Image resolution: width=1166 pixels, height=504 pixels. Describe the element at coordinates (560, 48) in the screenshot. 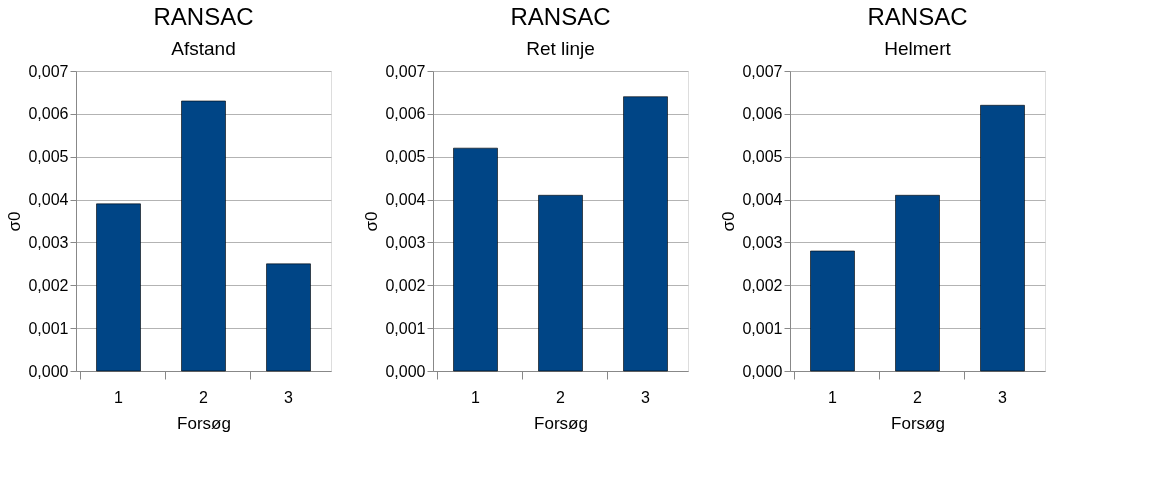

I see `chart-subtitle: Ret linje` at that location.